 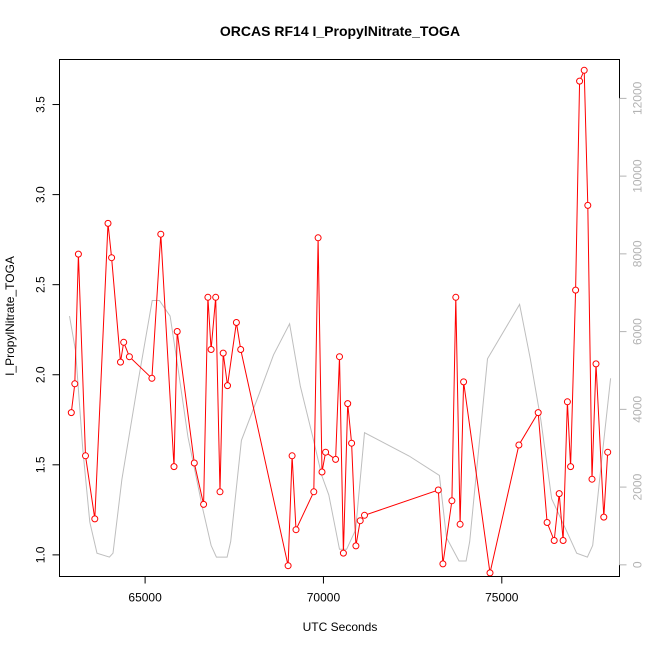 I want to click on x-tick-label: 65000, so click(x=145, y=598).